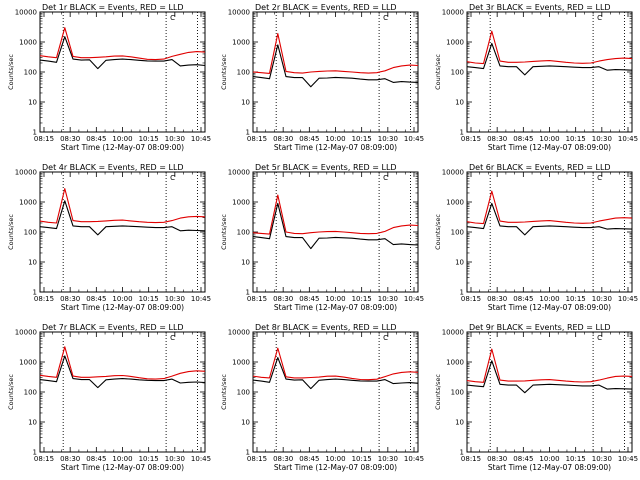 The width and height of the screenshot is (640, 480). I want to click on panel-title: Det 8r BLACK = Events, RED = LLD, so click(326, 327).